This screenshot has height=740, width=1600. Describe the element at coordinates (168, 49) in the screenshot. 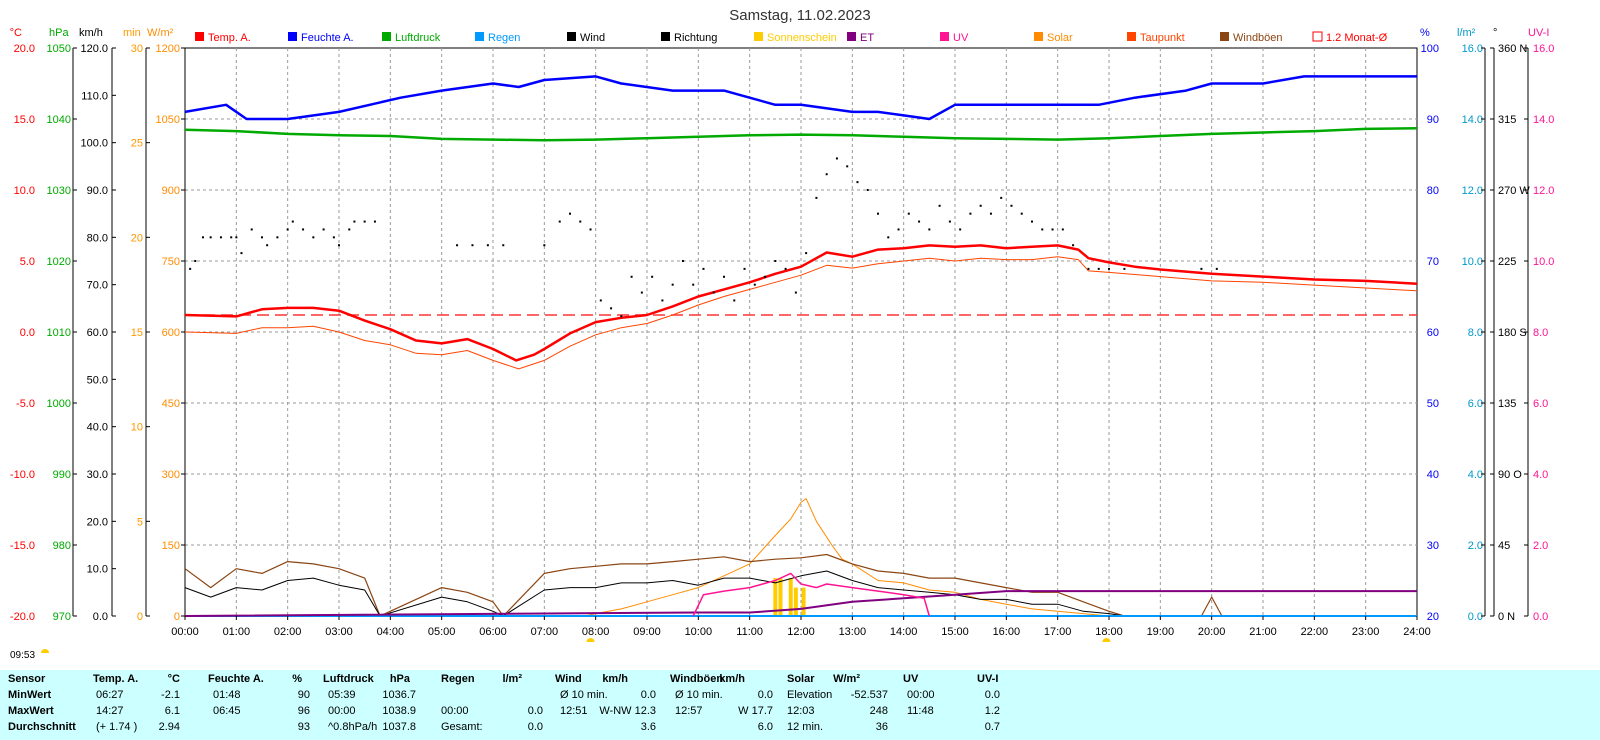

I see `tick-label-solar: 1200` at that location.